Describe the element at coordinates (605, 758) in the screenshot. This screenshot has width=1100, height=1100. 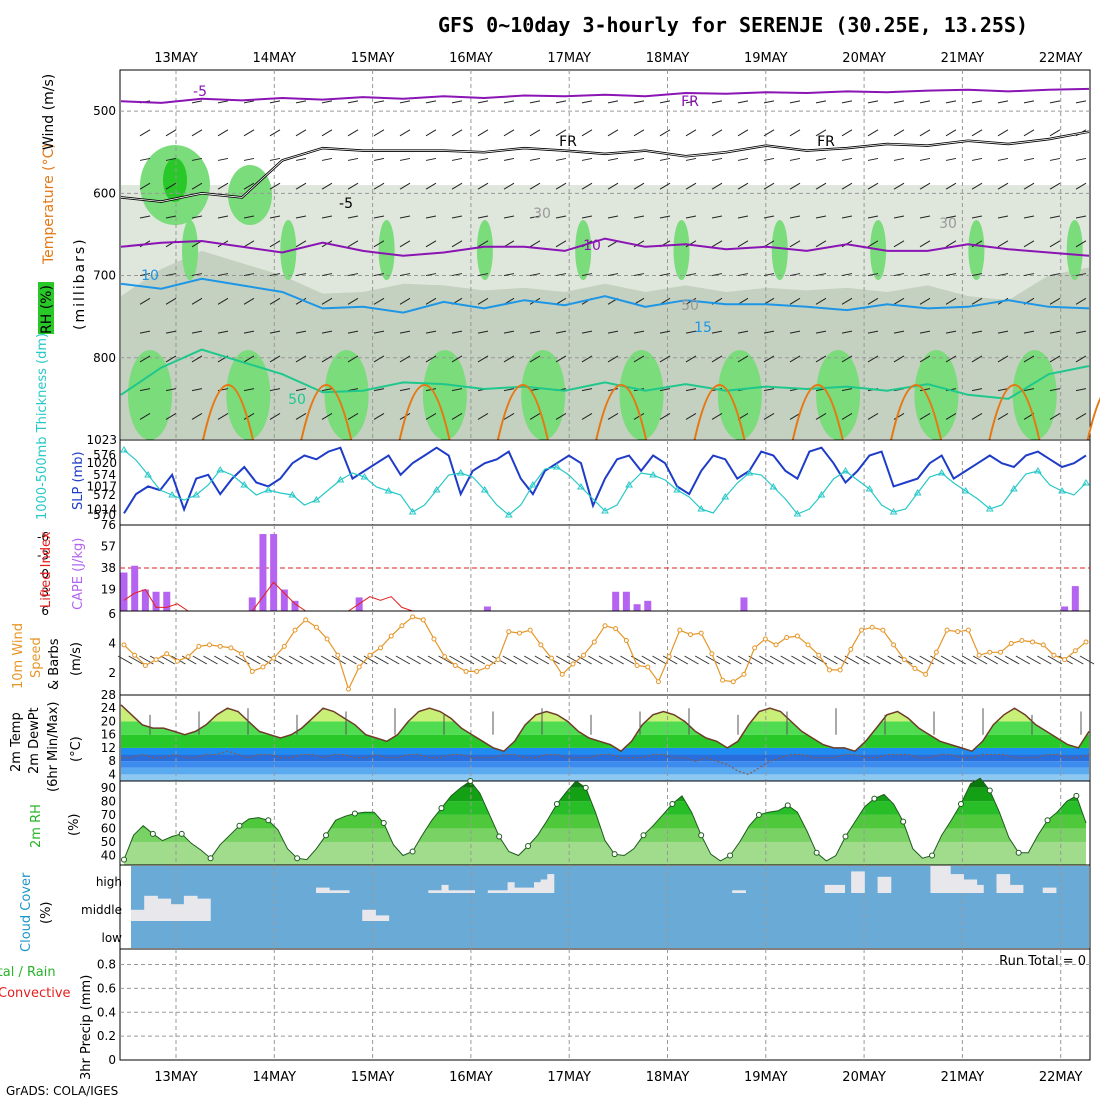
I see `temperature-band` at that location.